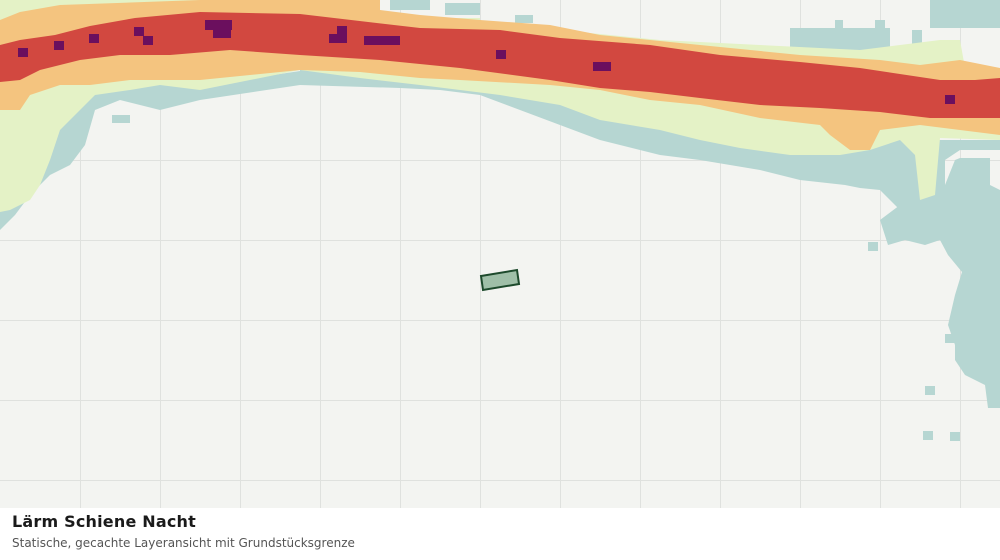 Image resolution: width=1000 pixels, height=560 pixels. What do you see at coordinates (500, 280) in the screenshot?
I see `parcel-boundary` at bounding box center [500, 280].